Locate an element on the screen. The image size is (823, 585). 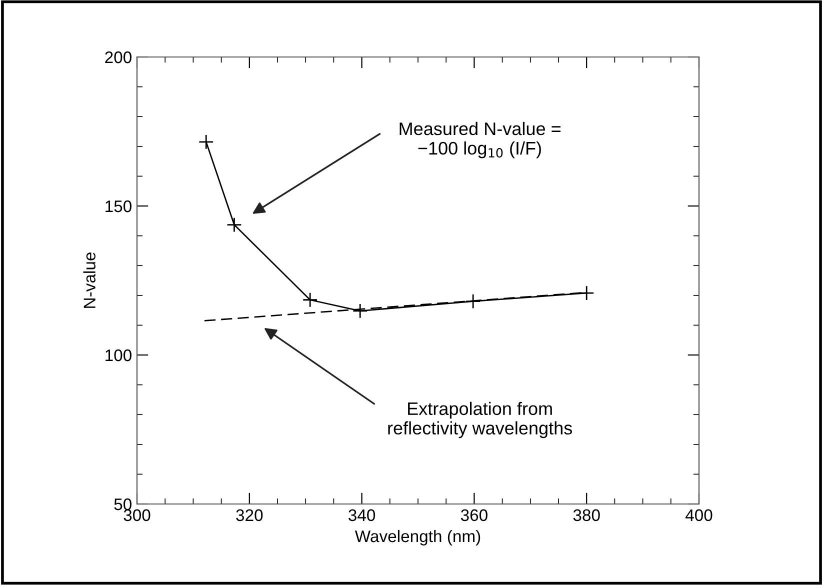
annotation: Measured N-value = −100 log$_{10}$ (I/F) is located at coordinates (480, 140).